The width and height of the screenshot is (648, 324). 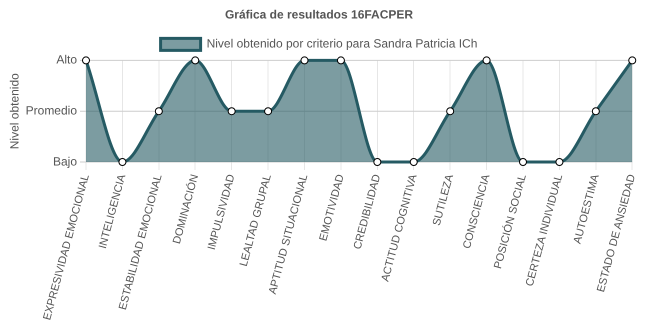 I want to click on x-tick-label: LEALTAD GRUPAL, so click(x=256, y=220).